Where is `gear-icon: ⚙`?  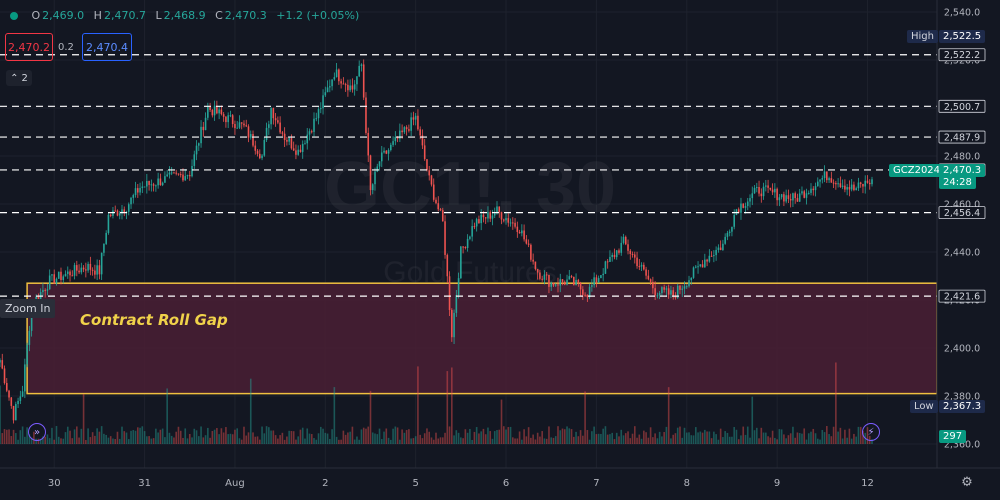 gear-icon: ⚙ is located at coordinates (967, 482).